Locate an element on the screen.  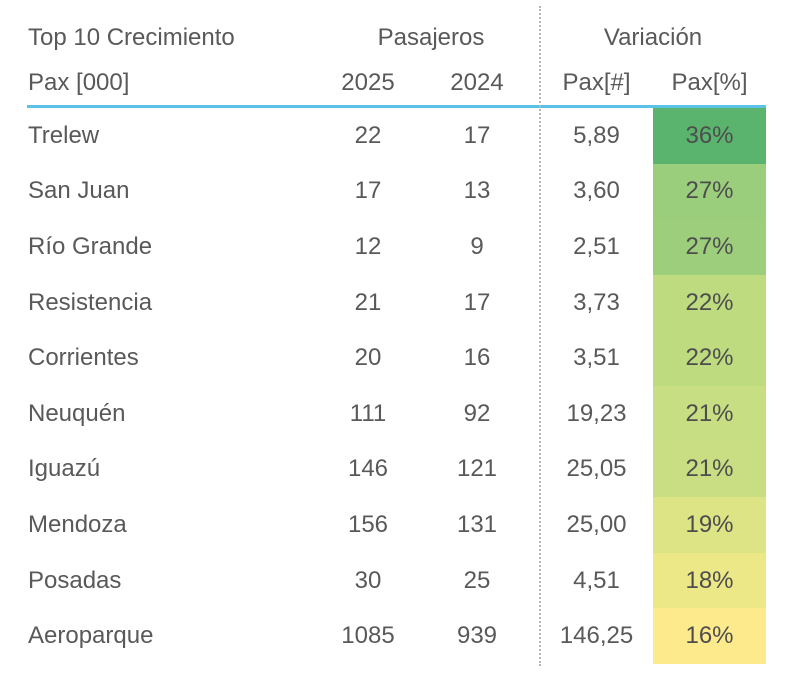
airport-name: Neuquén is located at coordinates (77, 413).